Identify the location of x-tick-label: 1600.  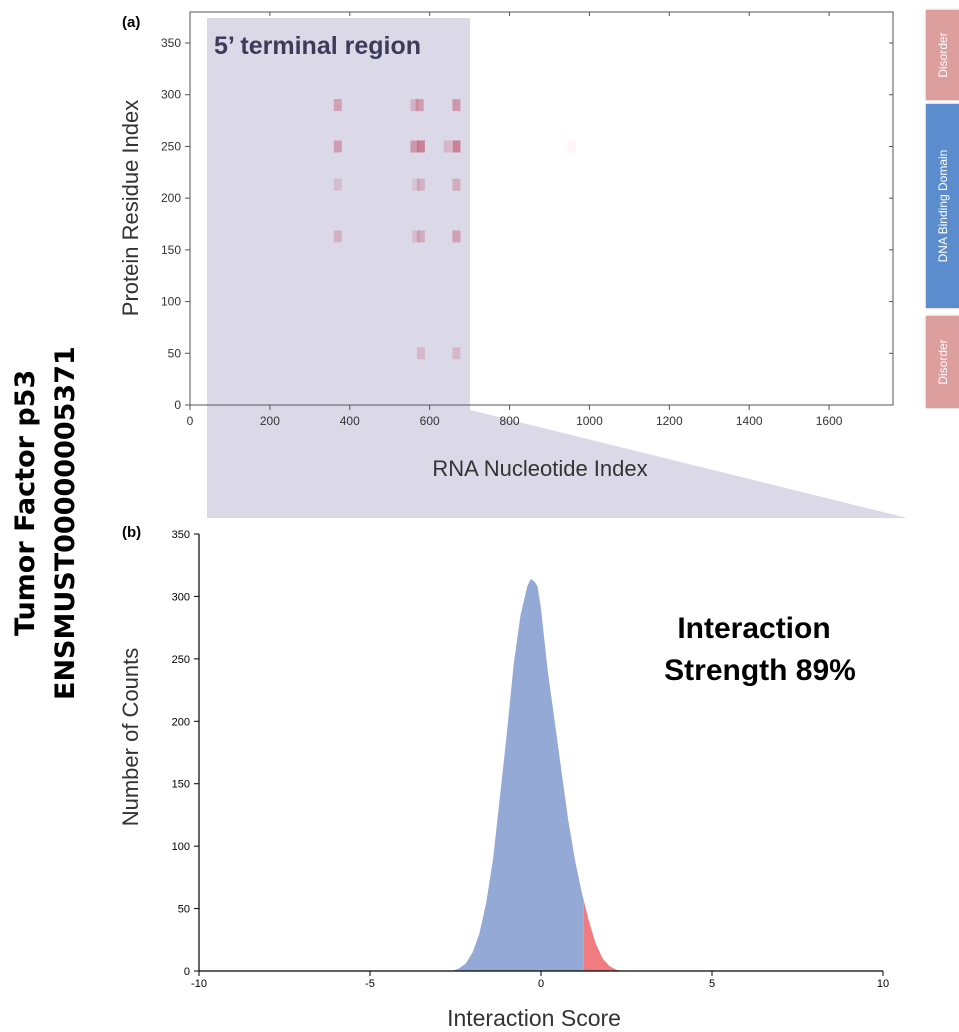
(829, 421).